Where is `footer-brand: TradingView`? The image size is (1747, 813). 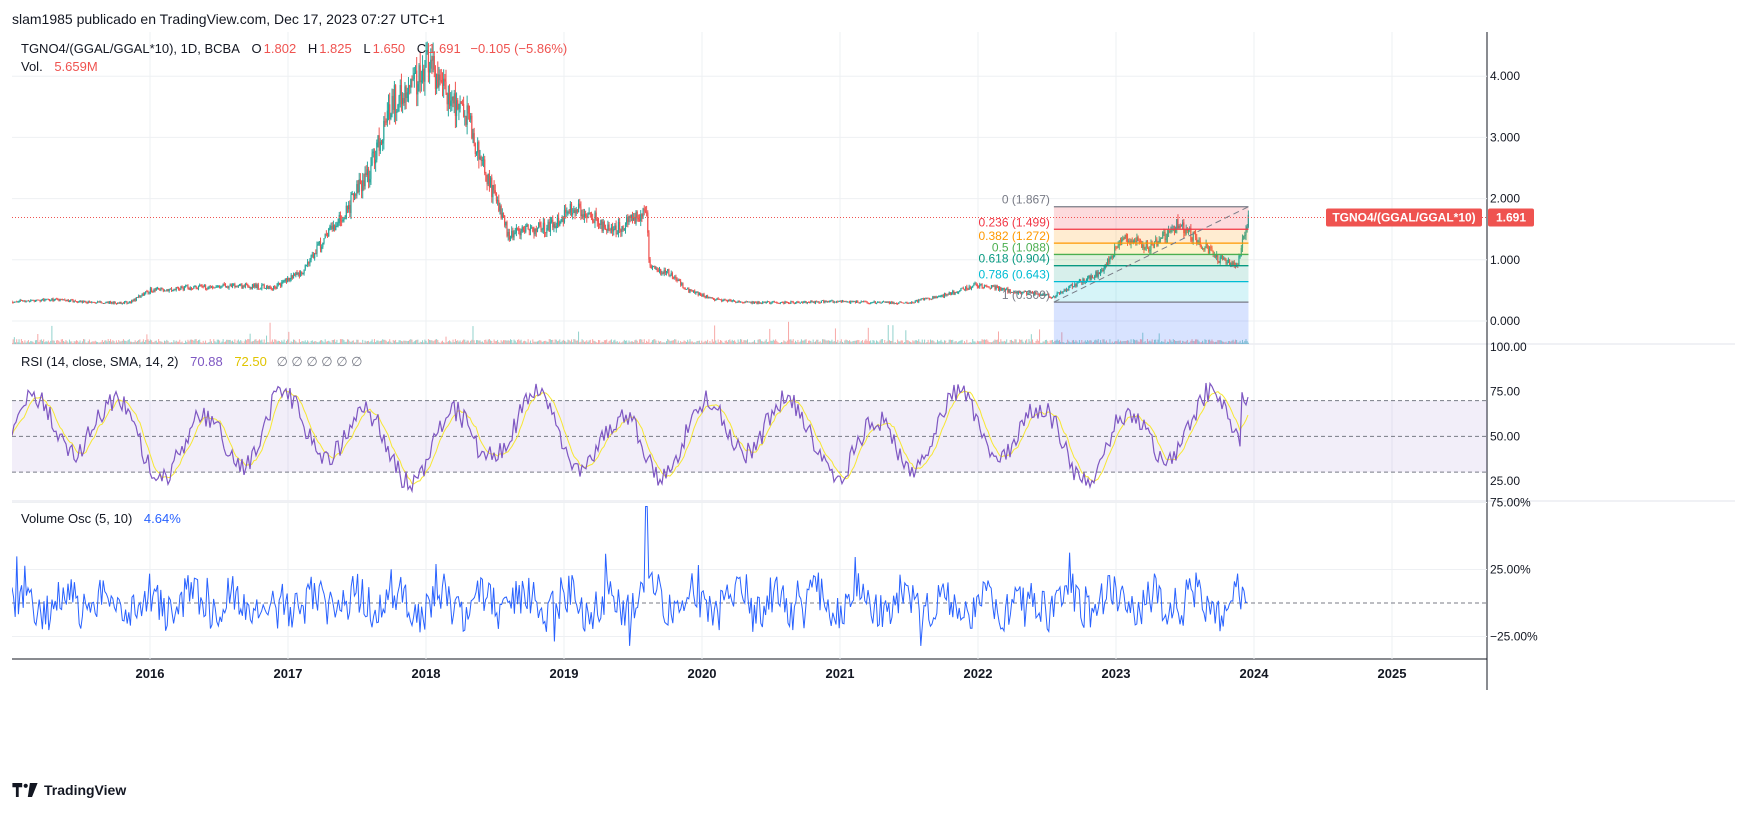
footer-brand: TradingView is located at coordinates (69, 790).